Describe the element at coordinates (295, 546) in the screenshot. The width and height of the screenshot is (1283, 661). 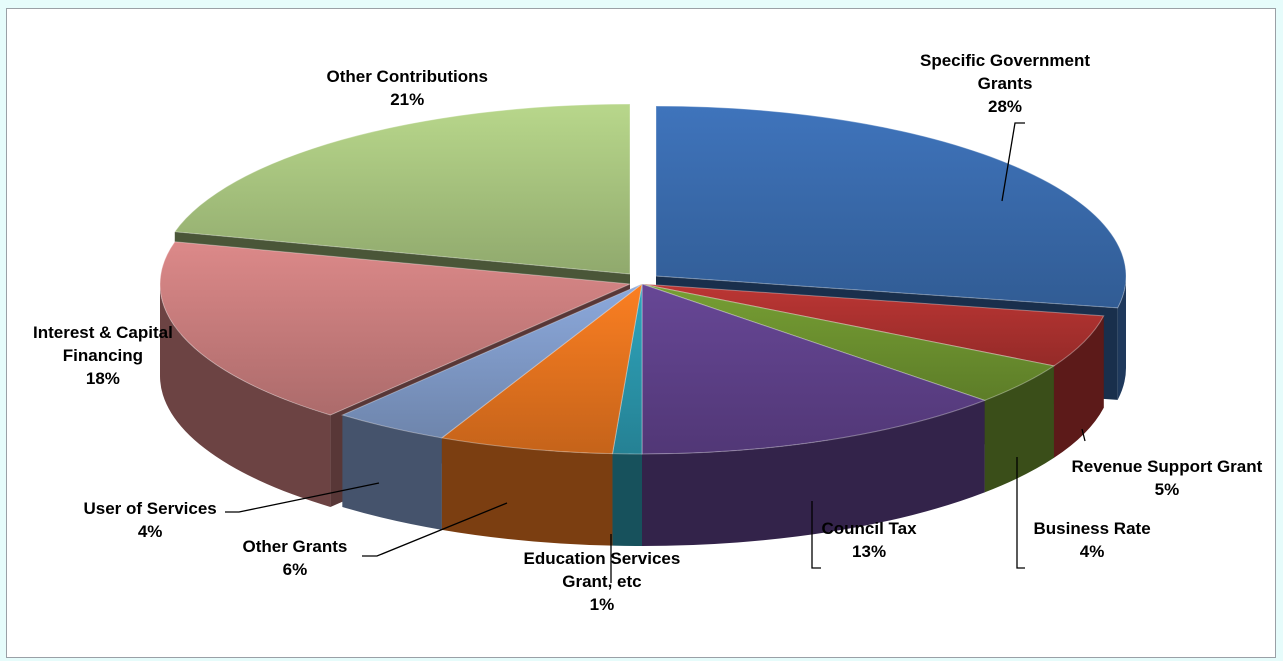
I see `data-label-text: Other Grants` at that location.